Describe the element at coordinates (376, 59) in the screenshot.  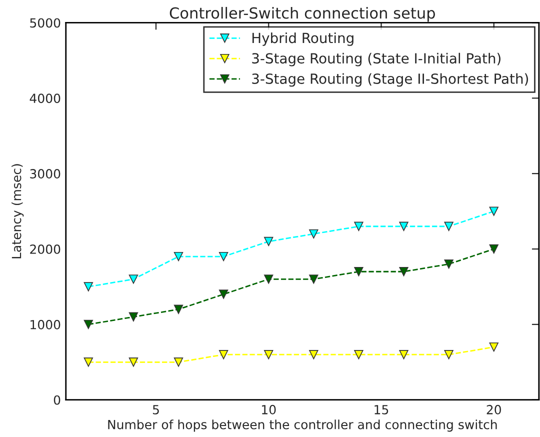
I see `legend-label: 3-Stage Routing (State I-Initial Path)` at that location.